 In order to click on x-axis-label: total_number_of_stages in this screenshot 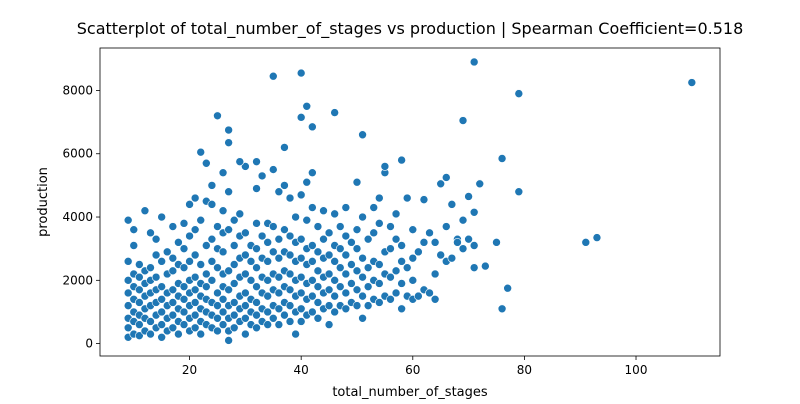, I will do `click(410, 392)`.